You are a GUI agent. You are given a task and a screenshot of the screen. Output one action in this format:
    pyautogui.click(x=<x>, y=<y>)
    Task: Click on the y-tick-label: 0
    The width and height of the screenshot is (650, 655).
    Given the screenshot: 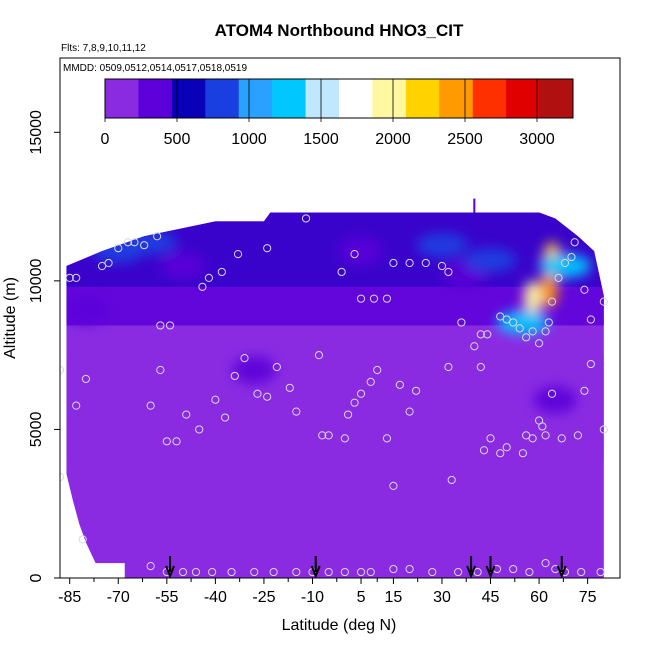 What is the action you would take?
    pyautogui.click(x=36, y=577)
    